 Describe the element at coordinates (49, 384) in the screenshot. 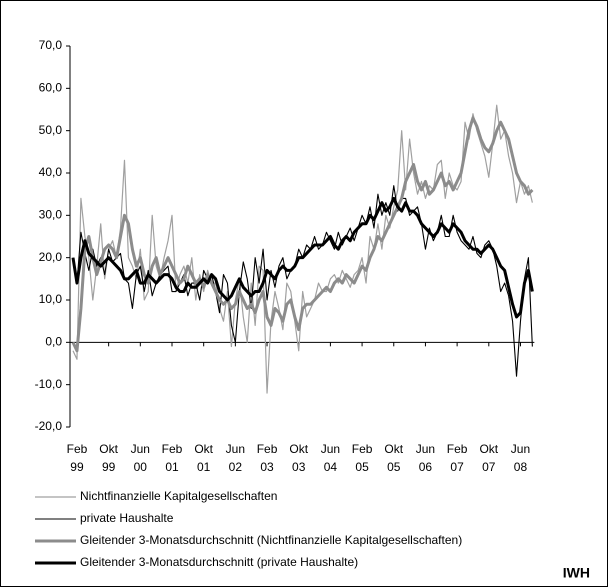

I see `y-tick-label: -10,0` at that location.